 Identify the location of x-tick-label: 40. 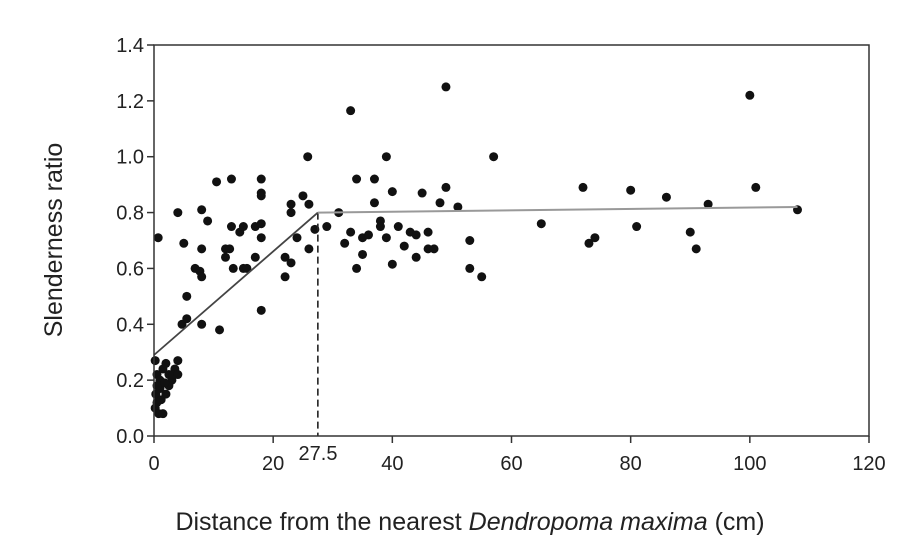
(392, 464).